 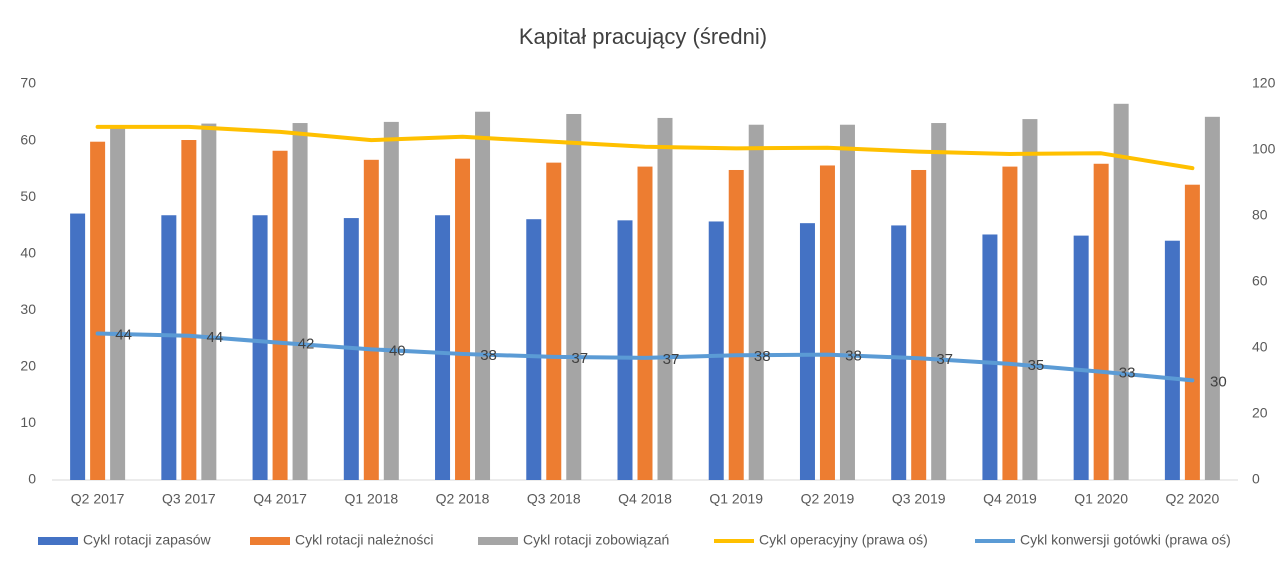 What do you see at coordinates (28, 83) in the screenshot?
I see `y-tick-label: 70` at bounding box center [28, 83].